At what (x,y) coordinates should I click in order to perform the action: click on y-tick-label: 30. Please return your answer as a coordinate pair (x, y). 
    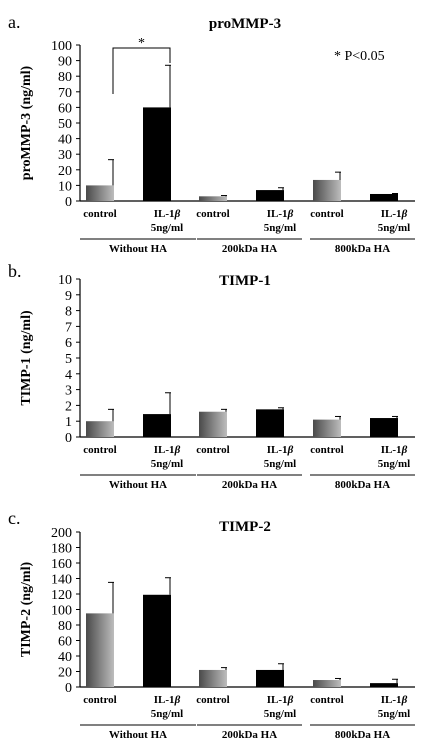
    Looking at the image, I should click on (65, 155).